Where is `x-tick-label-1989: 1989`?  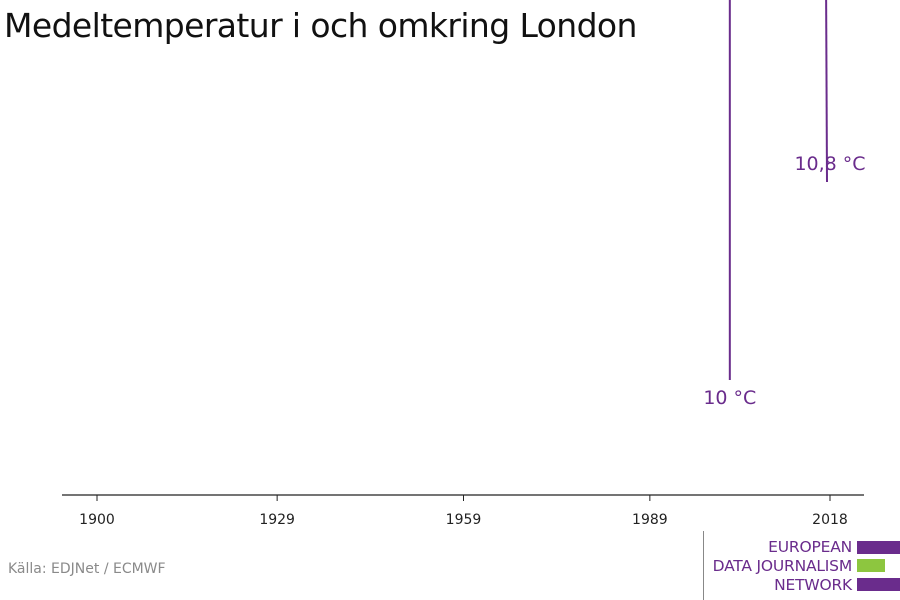 x-tick-label-1989: 1989 is located at coordinates (650, 520).